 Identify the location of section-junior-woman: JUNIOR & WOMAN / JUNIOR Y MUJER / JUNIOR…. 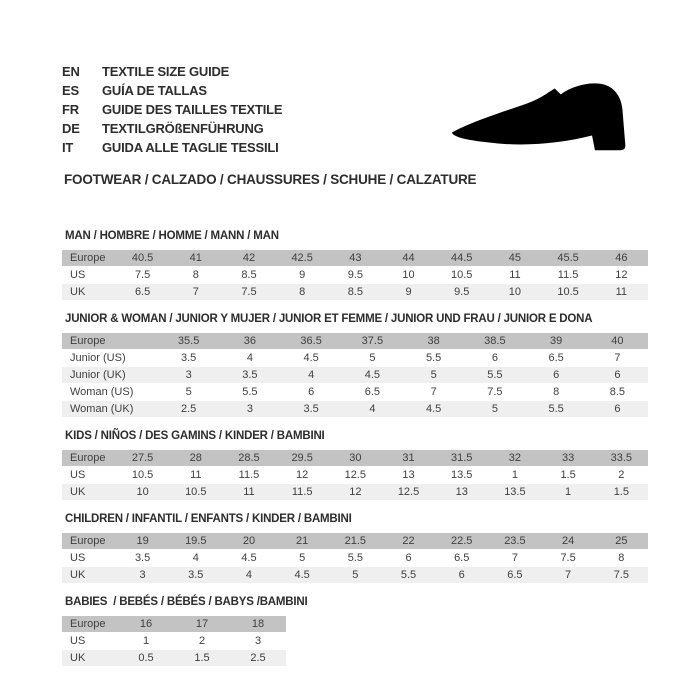
(355, 365).